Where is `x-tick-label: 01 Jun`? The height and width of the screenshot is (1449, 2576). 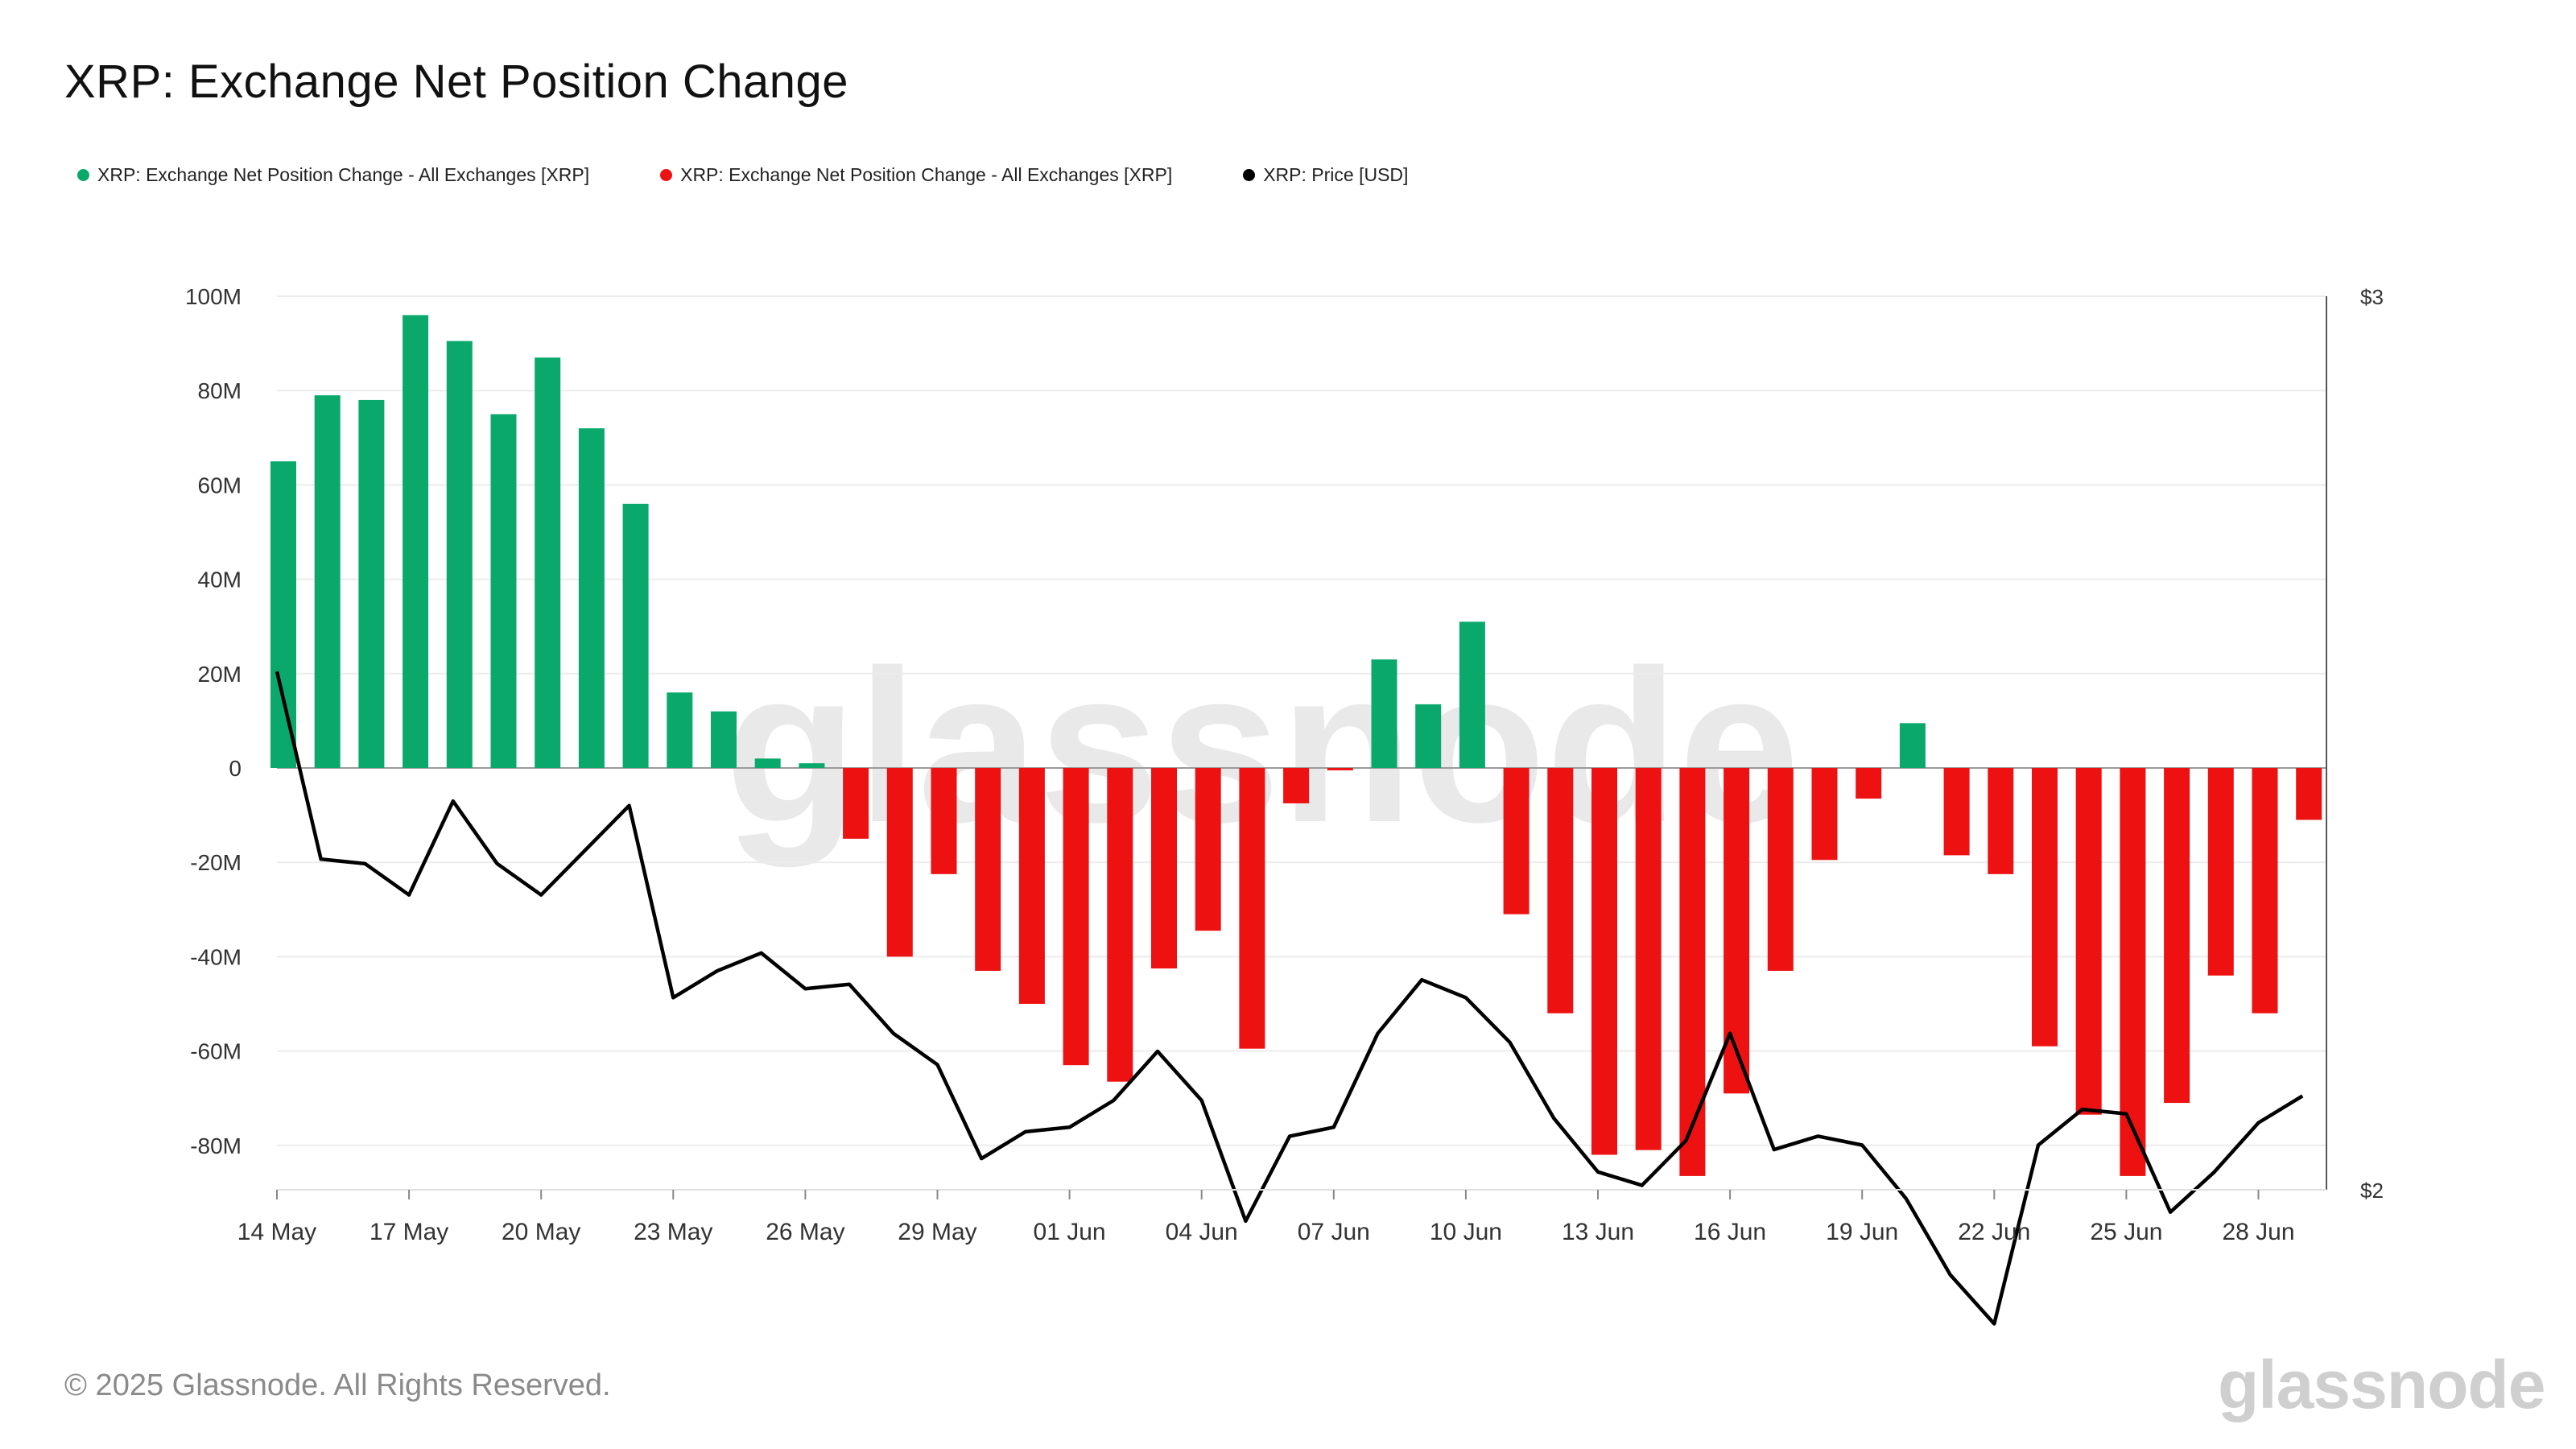
x-tick-label: 01 Jun is located at coordinates (1070, 1232).